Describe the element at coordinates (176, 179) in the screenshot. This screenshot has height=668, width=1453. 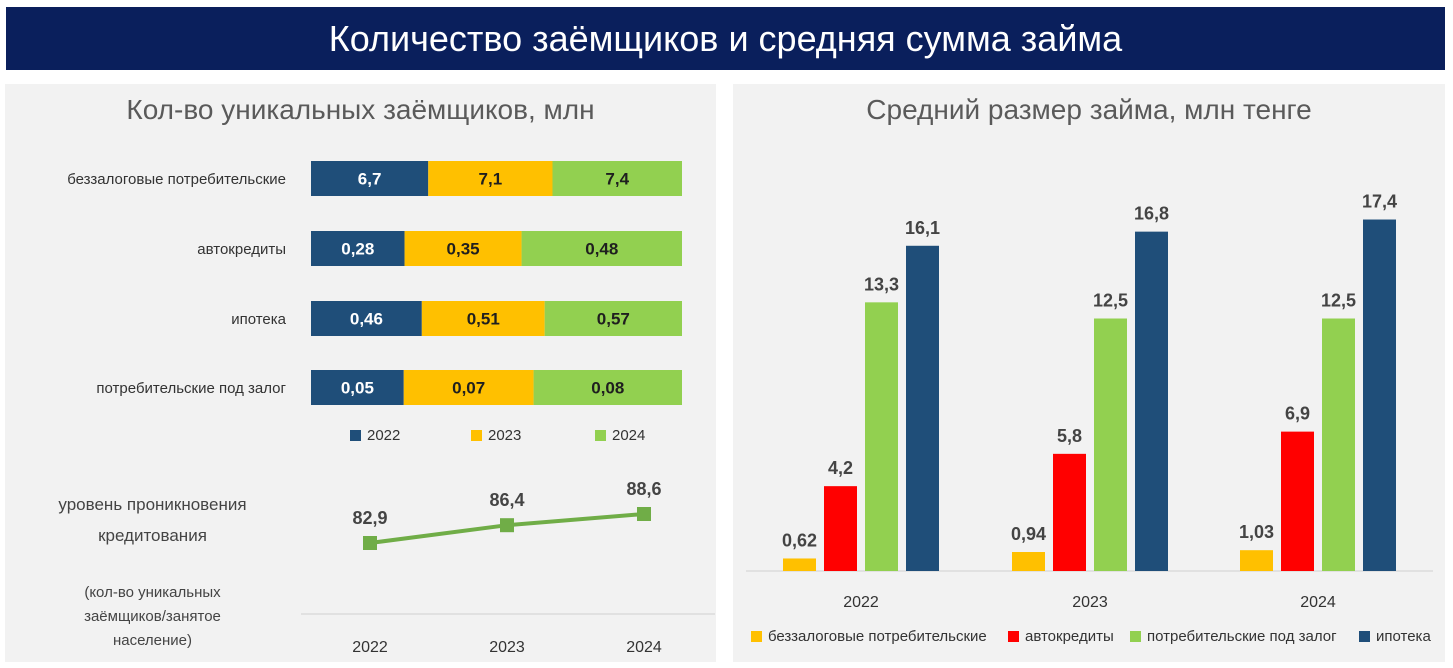
I see `category-label-unsecured: беззалоговые потребительские` at that location.